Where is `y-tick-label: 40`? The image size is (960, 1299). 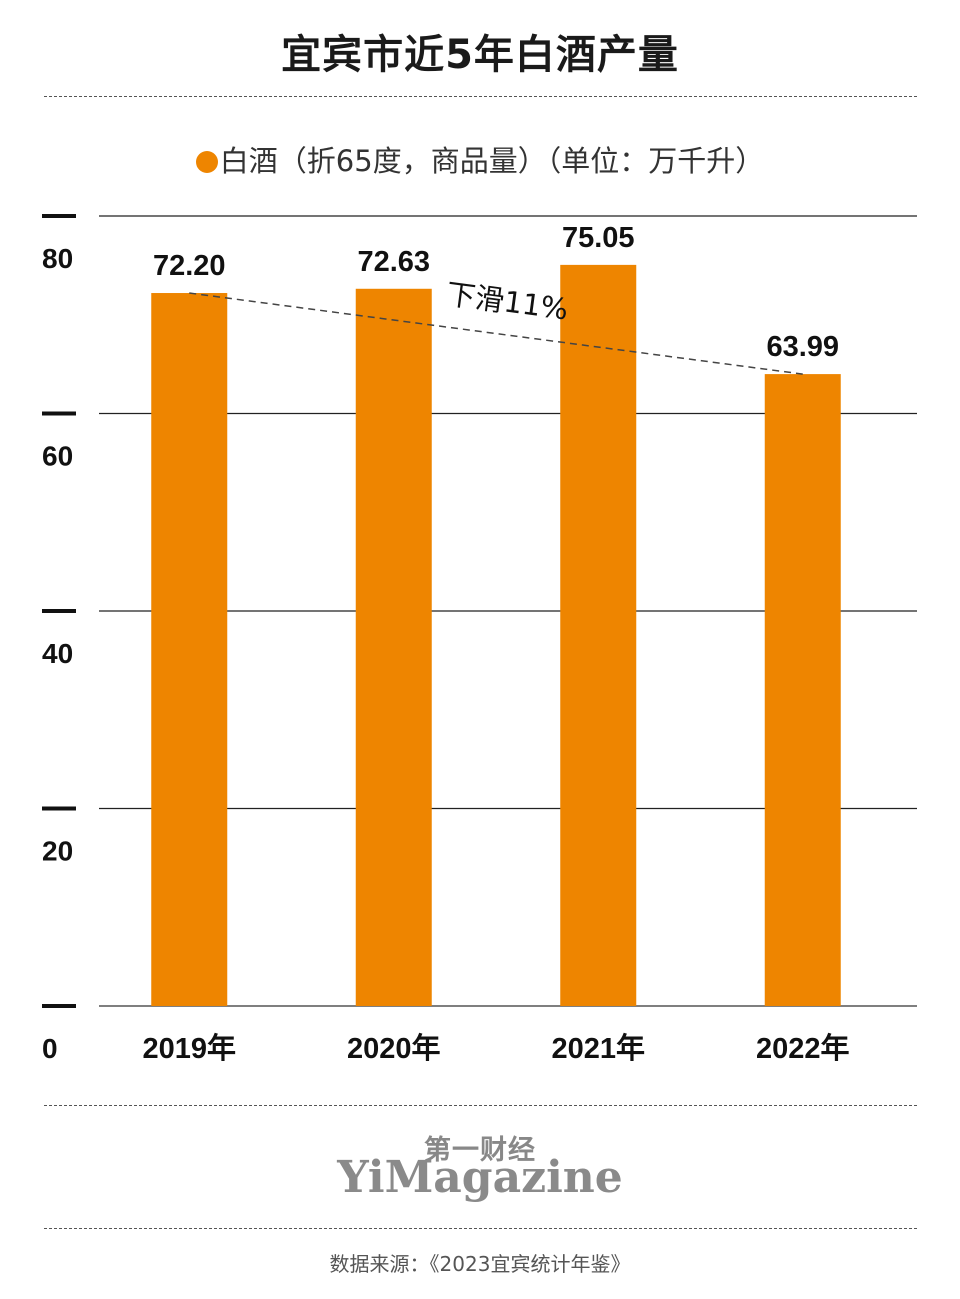
y-tick-label: 40 is located at coordinates (57, 653).